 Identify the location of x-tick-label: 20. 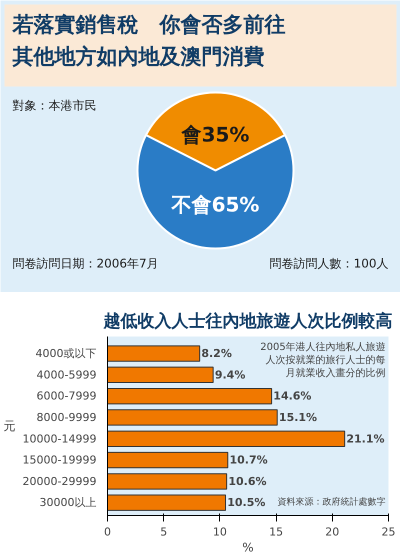
(332, 532).